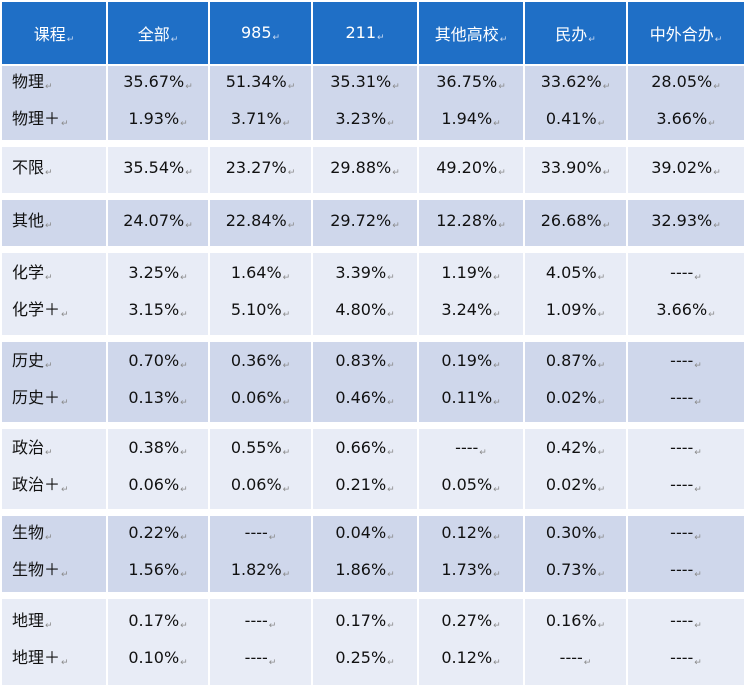 This screenshot has height=699, width=744. I want to click on value-line: 1.82%↵, so click(260, 570).